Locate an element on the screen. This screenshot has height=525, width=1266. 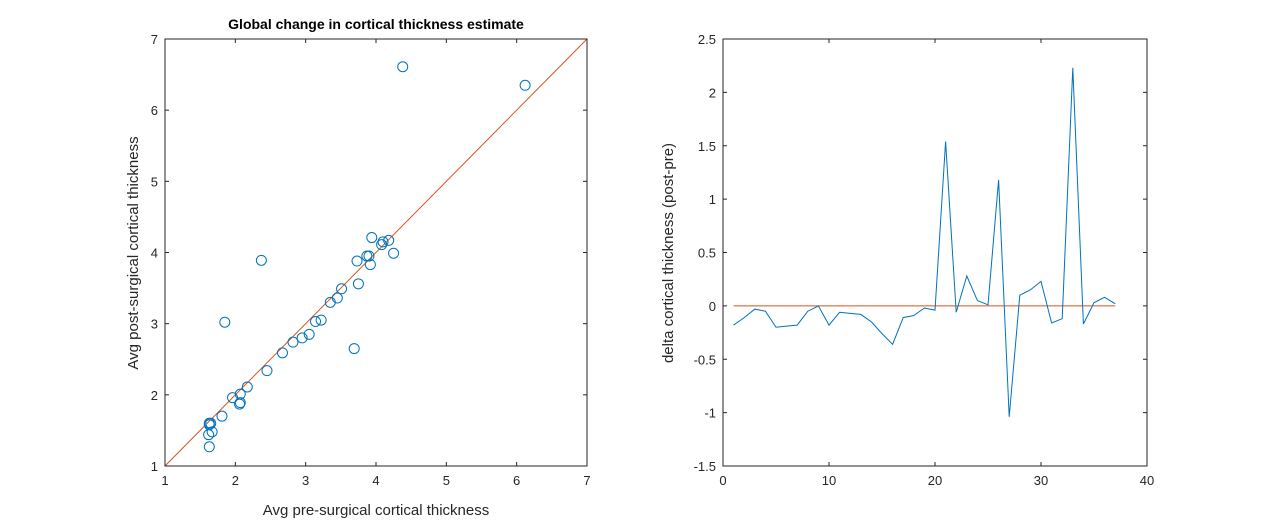
scatter-ytick-label: 2 is located at coordinates (154, 395).